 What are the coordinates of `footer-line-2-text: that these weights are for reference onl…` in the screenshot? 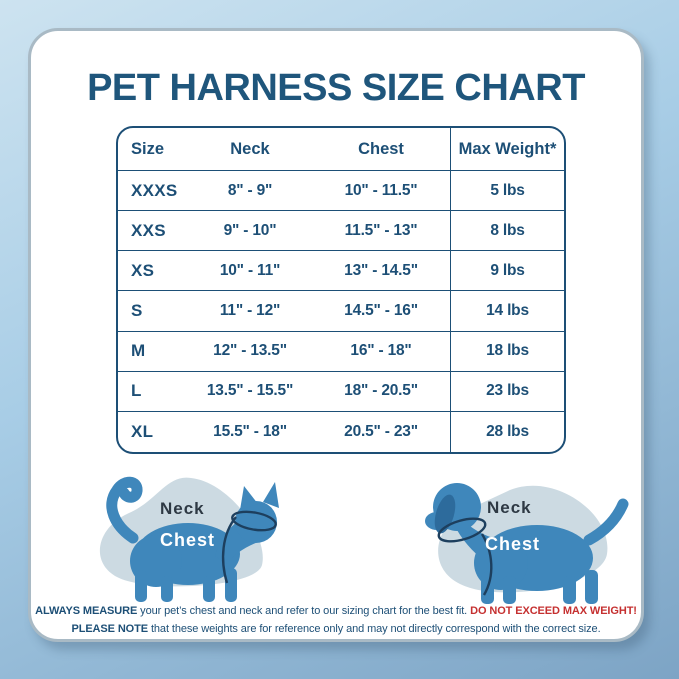 It's located at (374, 628).